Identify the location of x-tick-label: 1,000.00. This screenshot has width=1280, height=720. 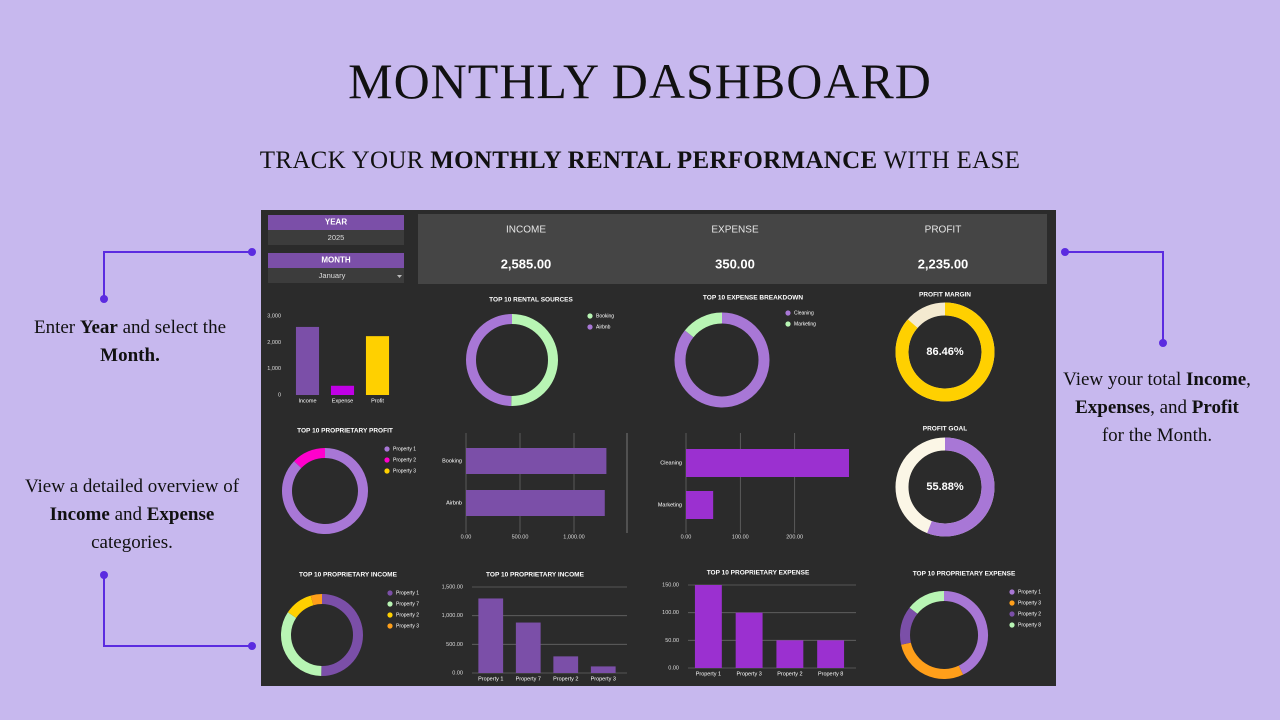
(573, 537).